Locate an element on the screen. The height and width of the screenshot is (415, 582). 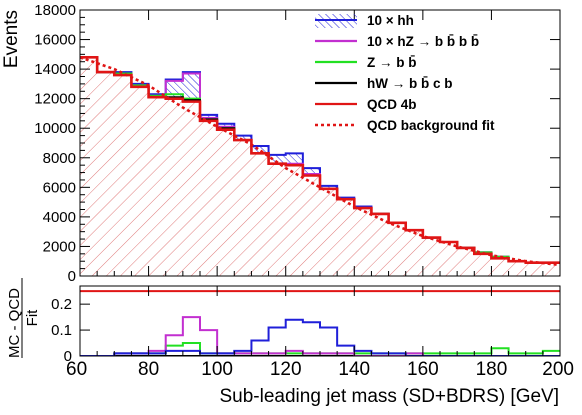
ratio-xtick-label: 60 is located at coordinates (76, 369).